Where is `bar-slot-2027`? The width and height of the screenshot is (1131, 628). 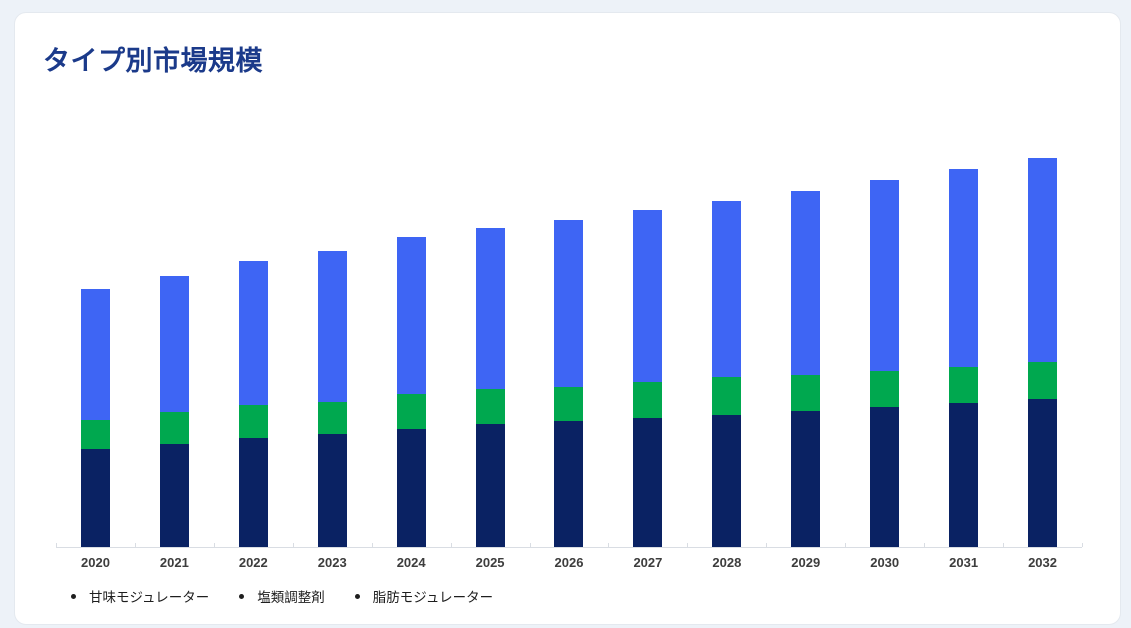
bar-slot-2027 is located at coordinates (647, 280).